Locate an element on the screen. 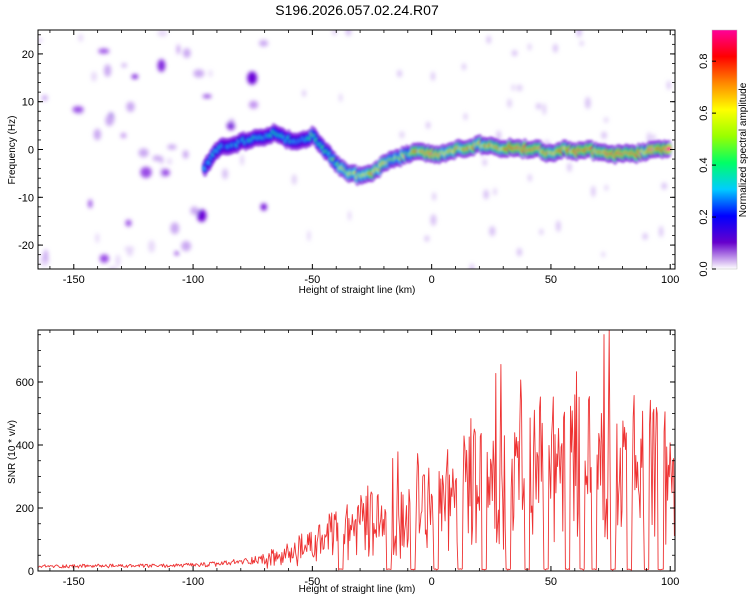  colorbar-ticks: 0.0 0.2 0.4 0.6 0.8 is located at coordinates (707, 165).